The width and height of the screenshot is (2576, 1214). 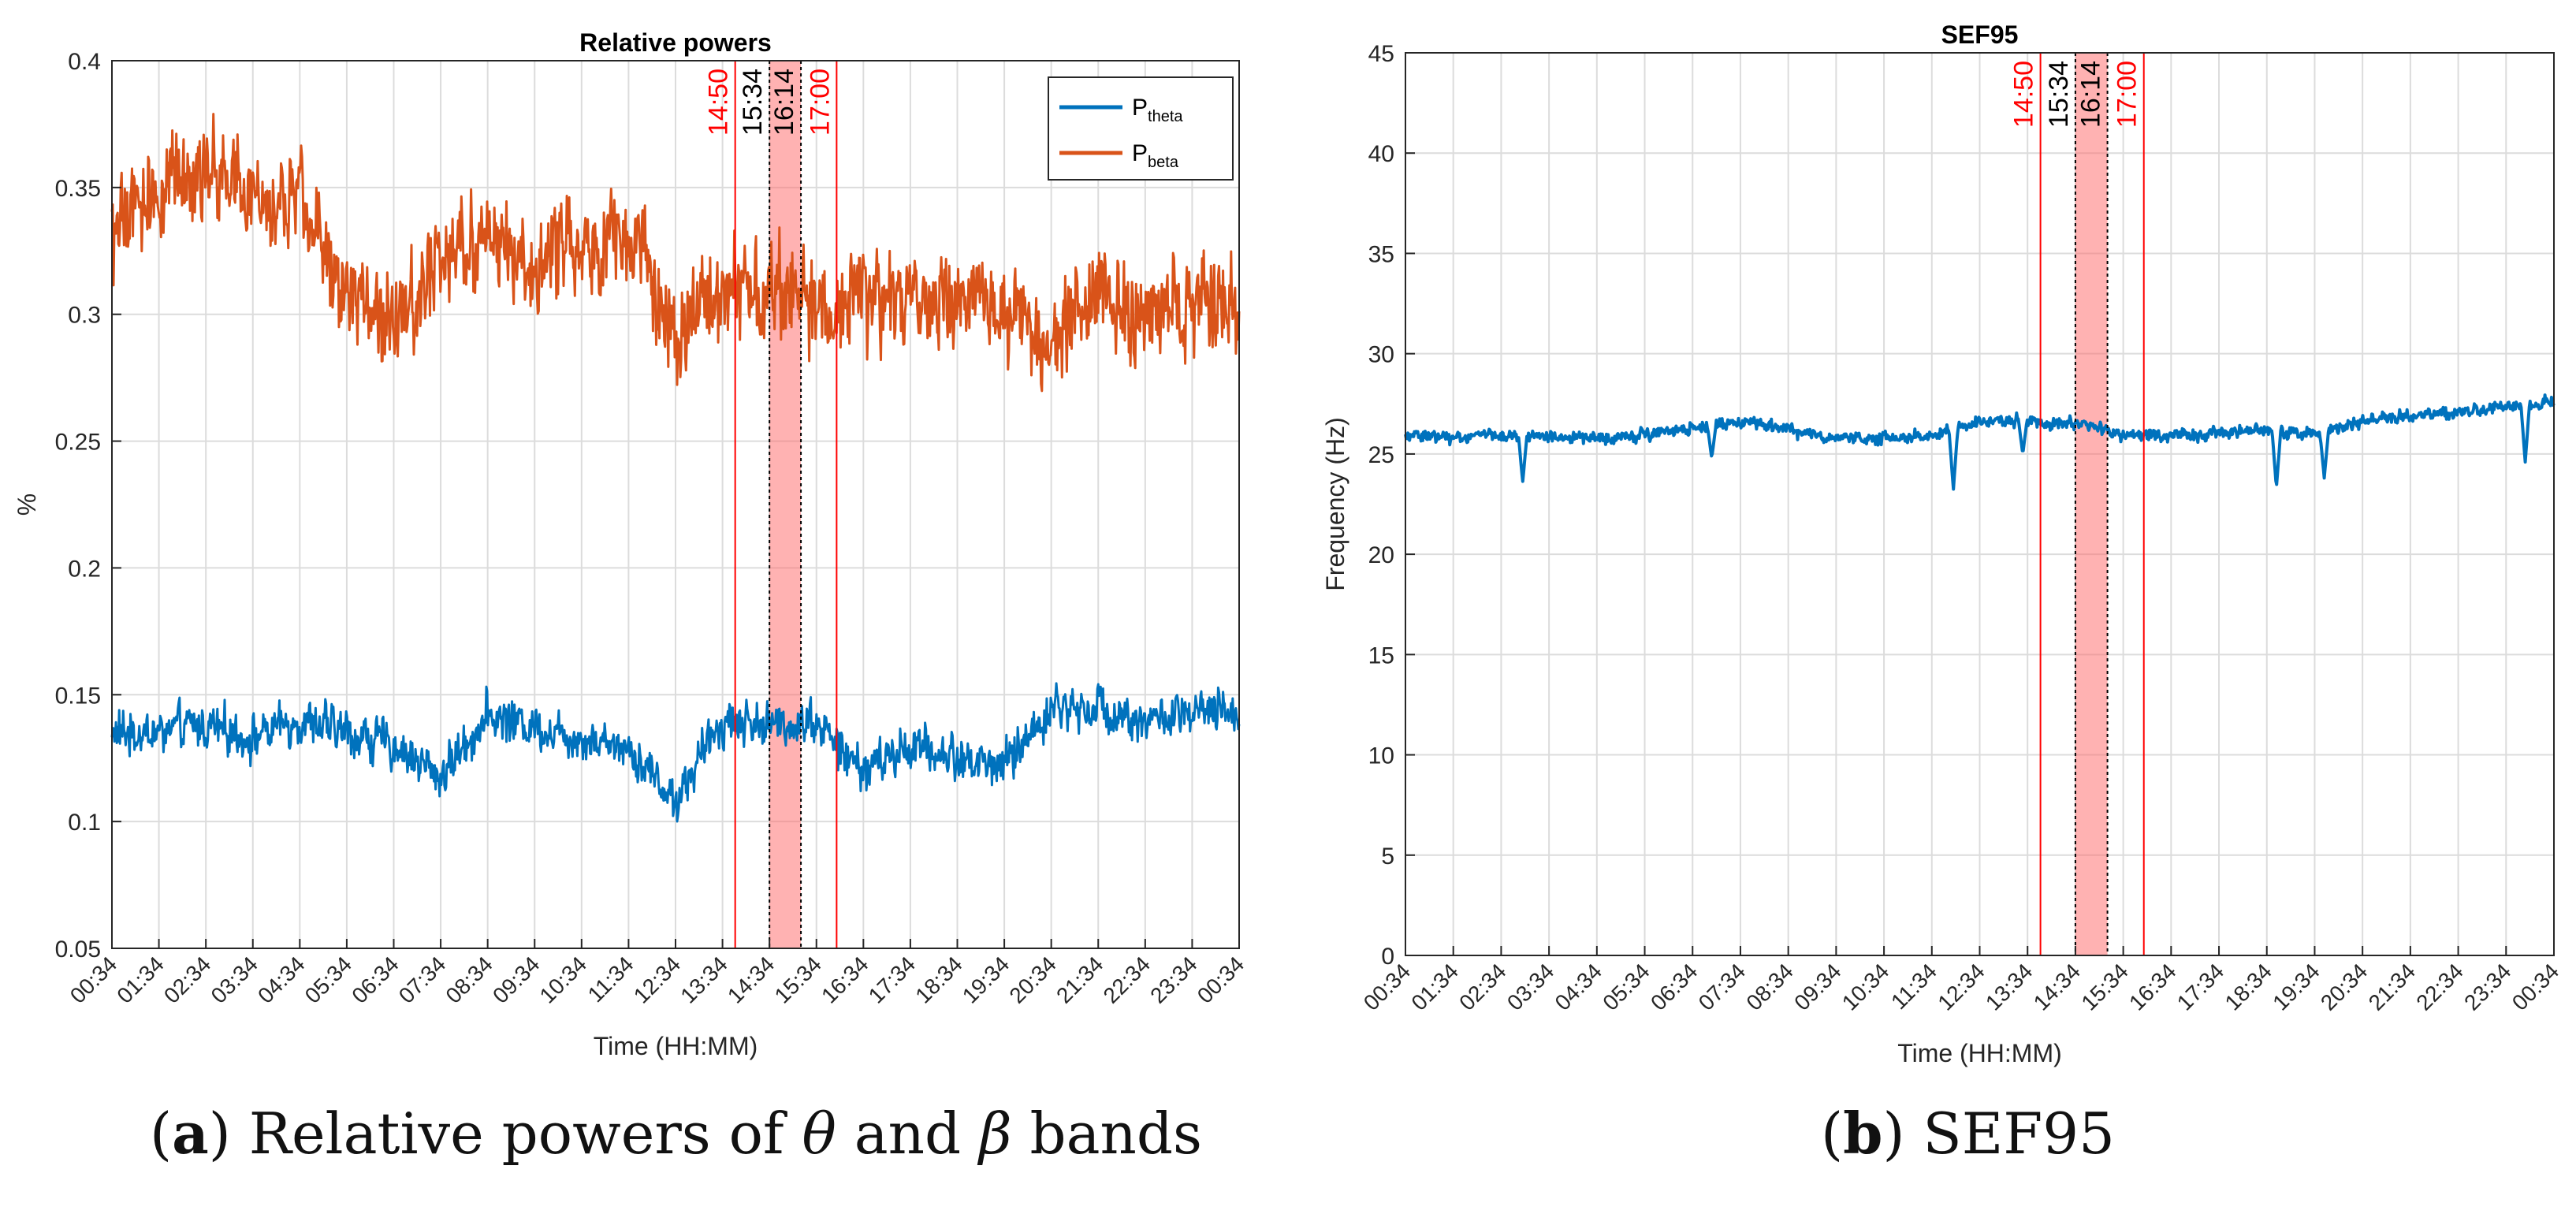 I want to click on caption-a-beta: β, so click(x=995, y=1133).